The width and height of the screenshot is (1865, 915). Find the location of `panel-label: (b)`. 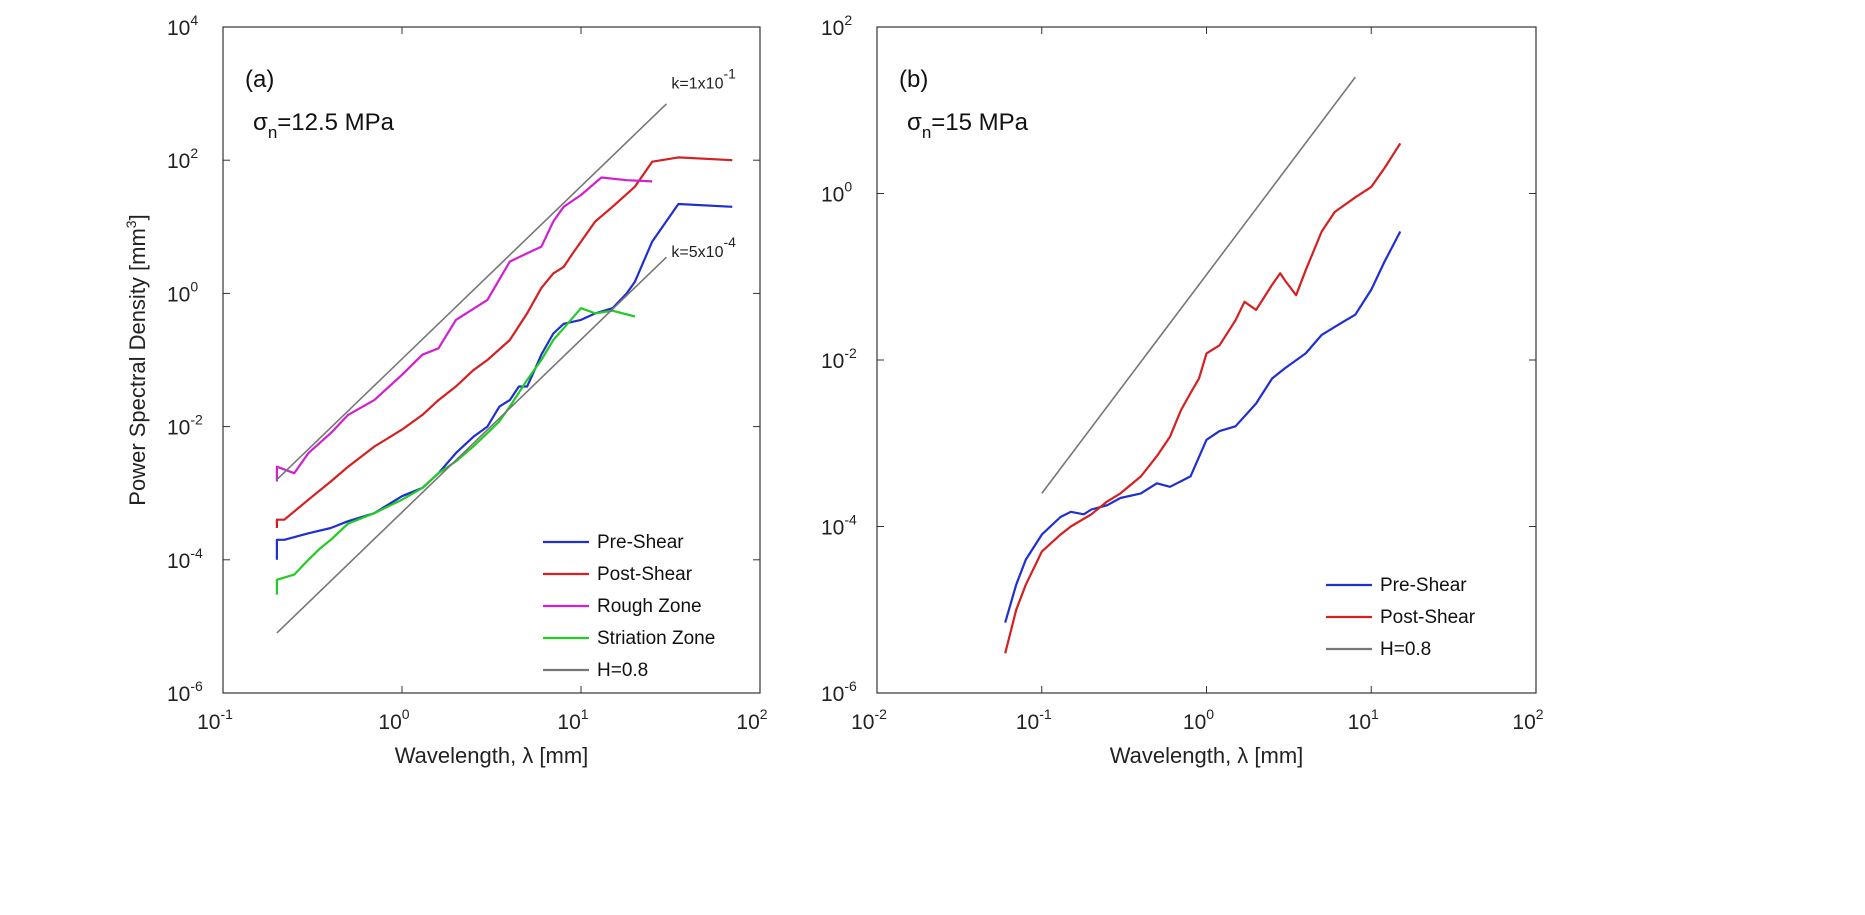

panel-label: (b) is located at coordinates (913, 79).